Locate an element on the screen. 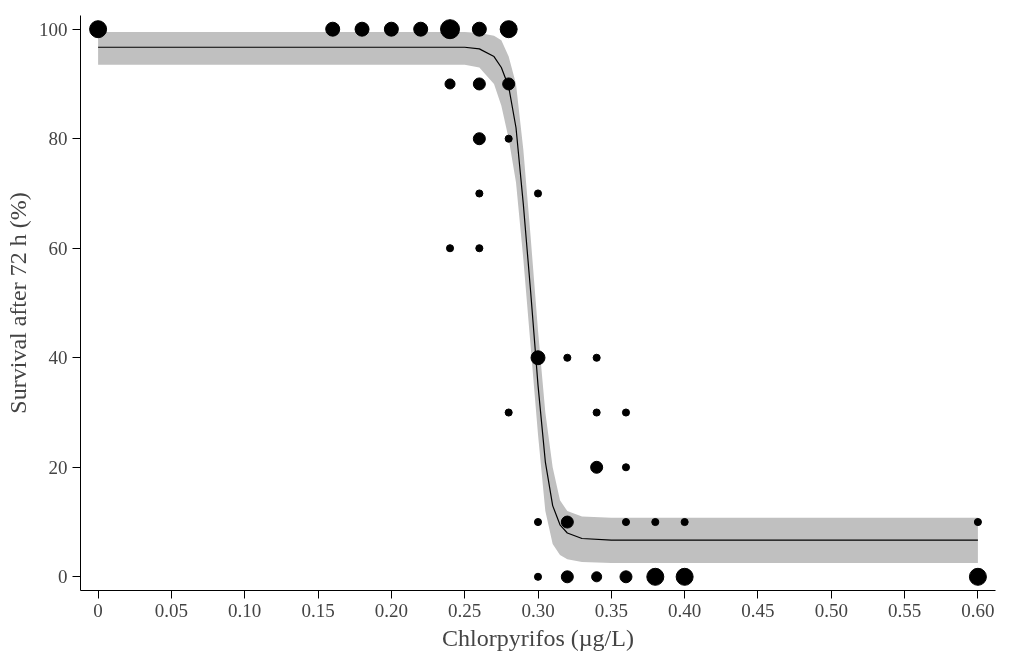 The width and height of the screenshot is (1028, 668). y-tick-label: 100 is located at coordinates (53, 29).